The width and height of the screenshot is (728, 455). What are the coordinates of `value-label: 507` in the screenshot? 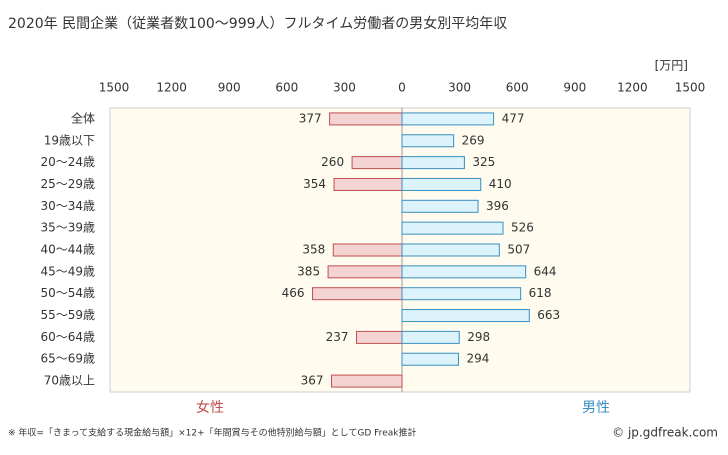 It's located at (518, 250).